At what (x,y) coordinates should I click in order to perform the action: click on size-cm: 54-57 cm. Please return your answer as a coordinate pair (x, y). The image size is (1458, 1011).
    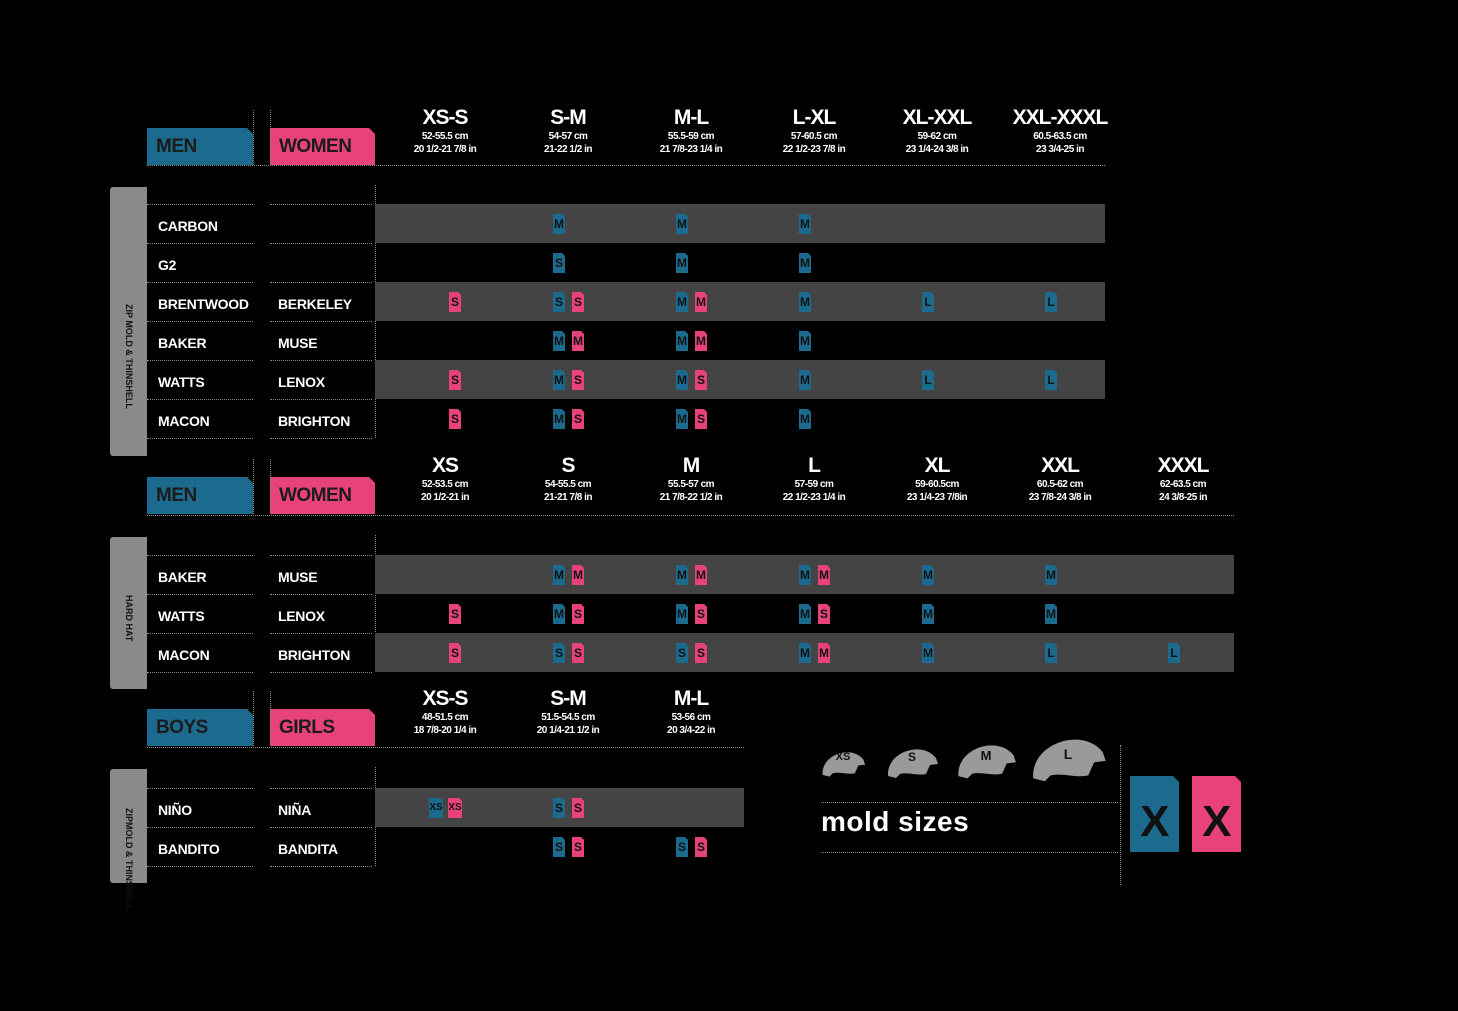
    Looking at the image, I should click on (568, 136).